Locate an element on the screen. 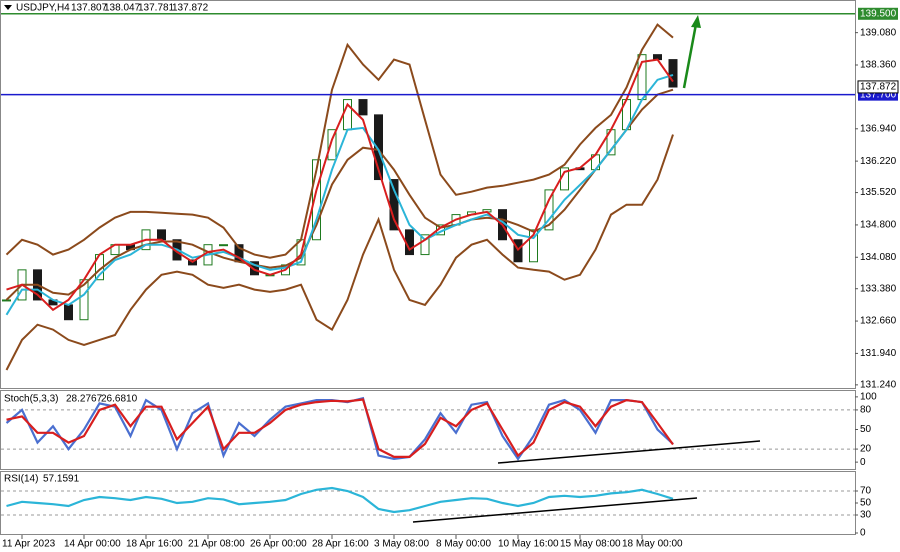 The image size is (900, 552). y-tick-label: 131.940 is located at coordinates (878, 353).